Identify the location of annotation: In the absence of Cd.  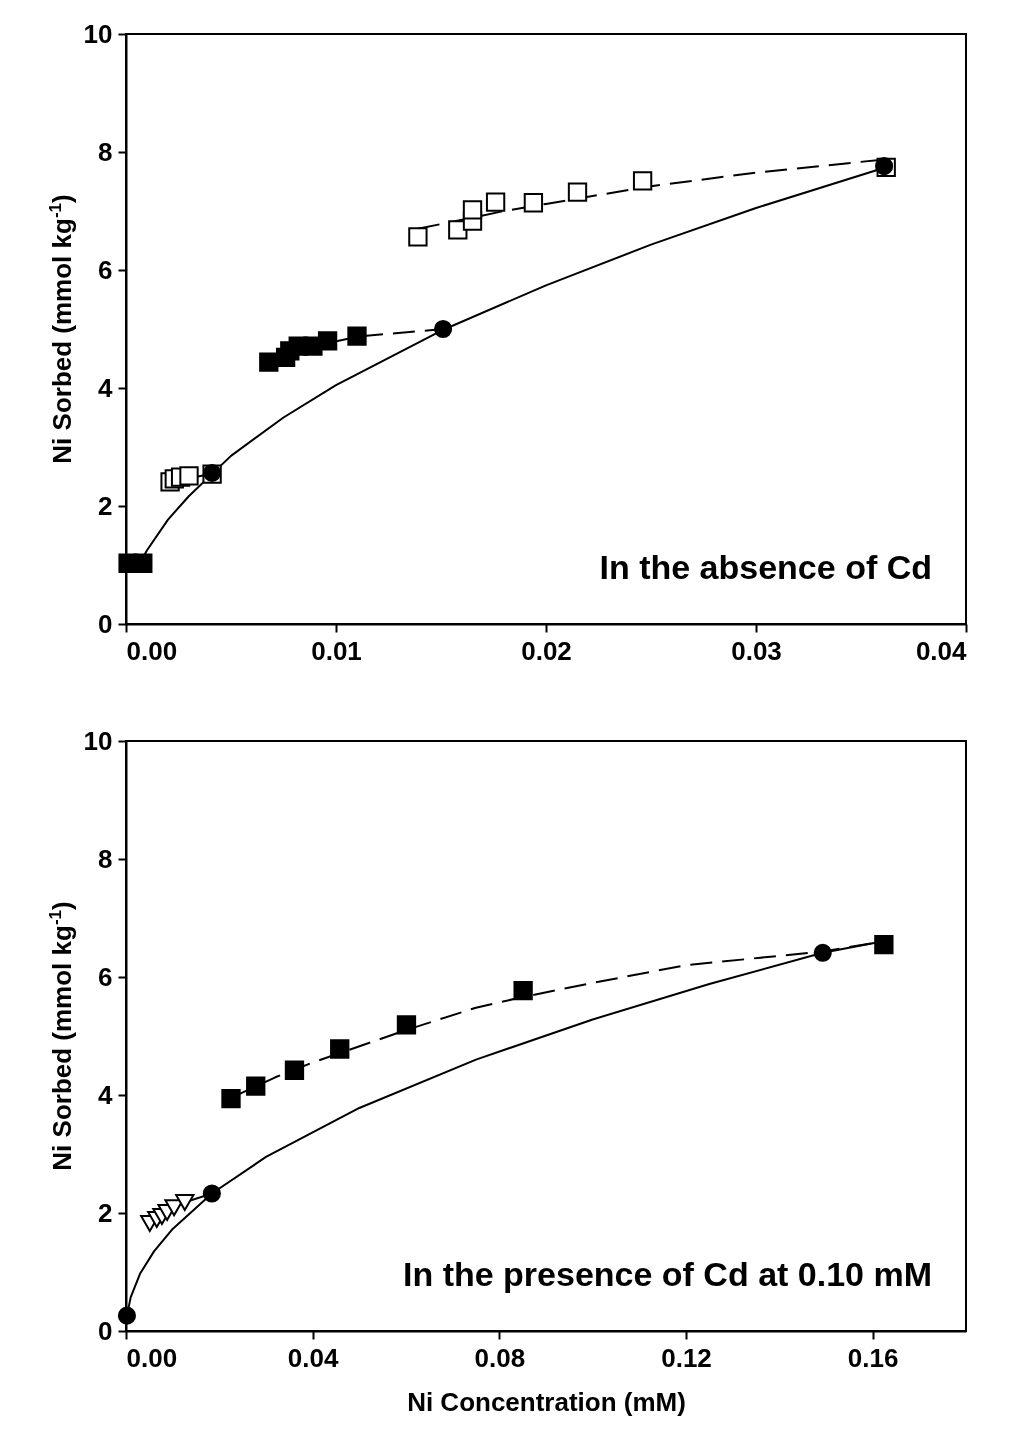
(765, 567).